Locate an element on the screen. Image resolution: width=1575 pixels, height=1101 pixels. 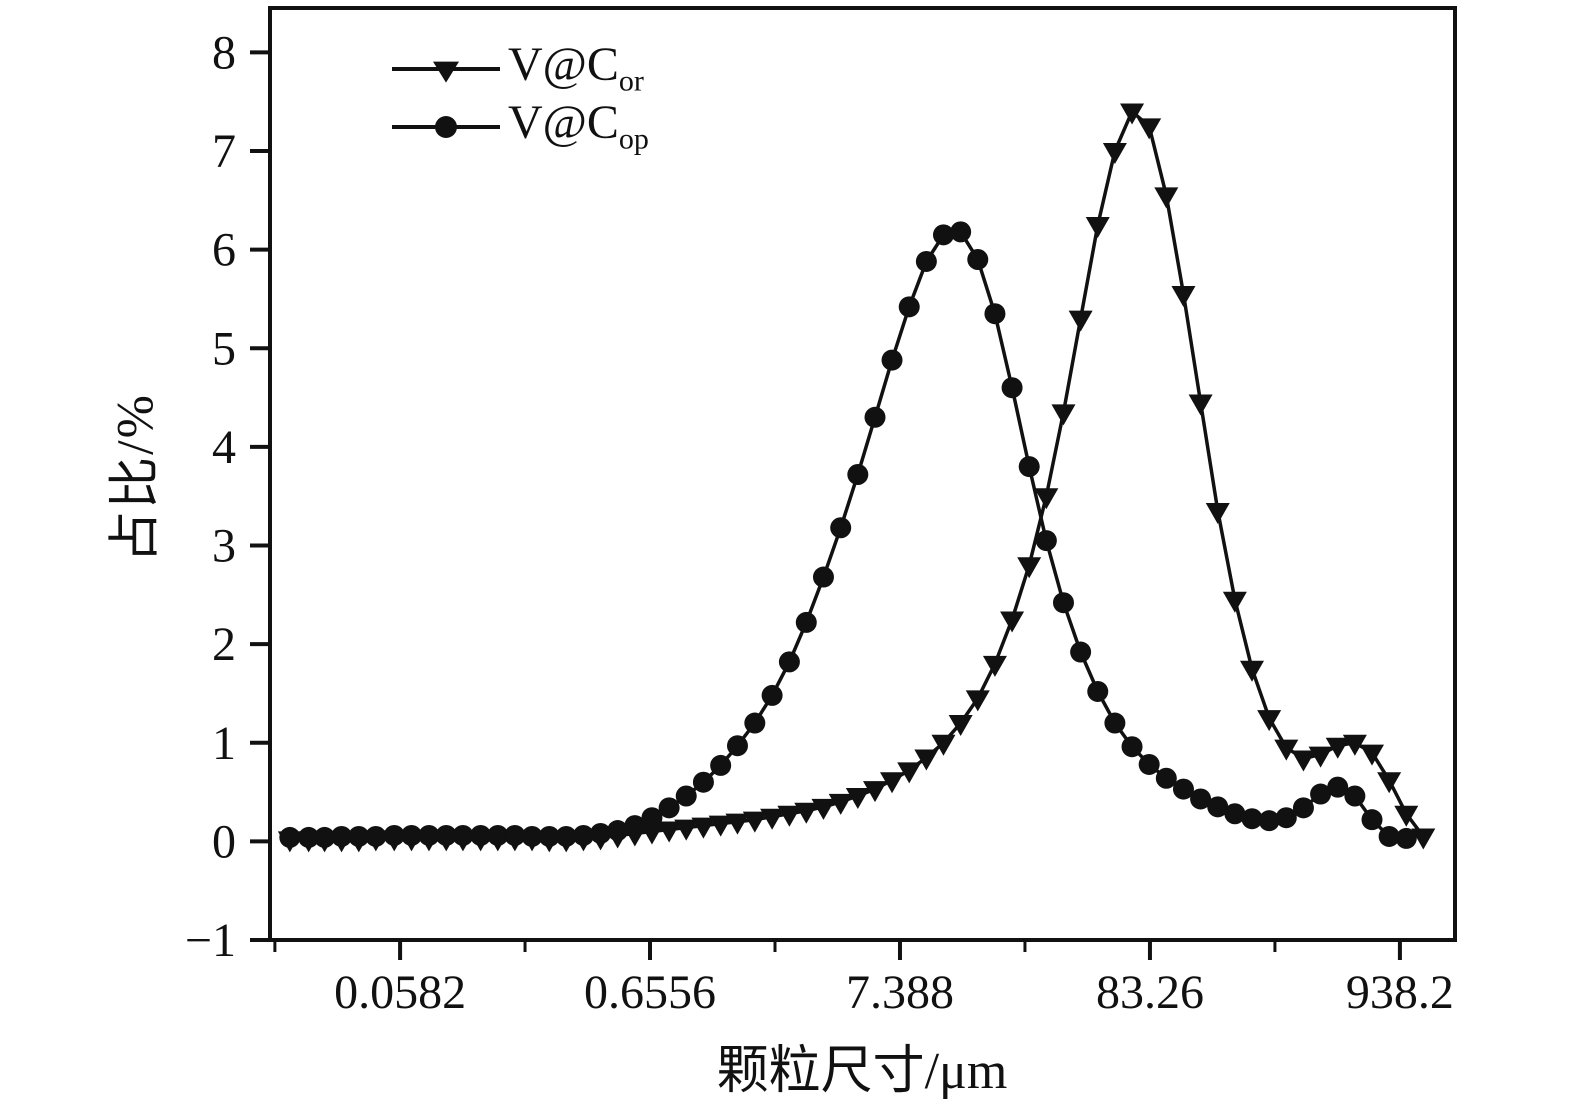
legend-sample-vc-op is located at coordinates (446, 127).